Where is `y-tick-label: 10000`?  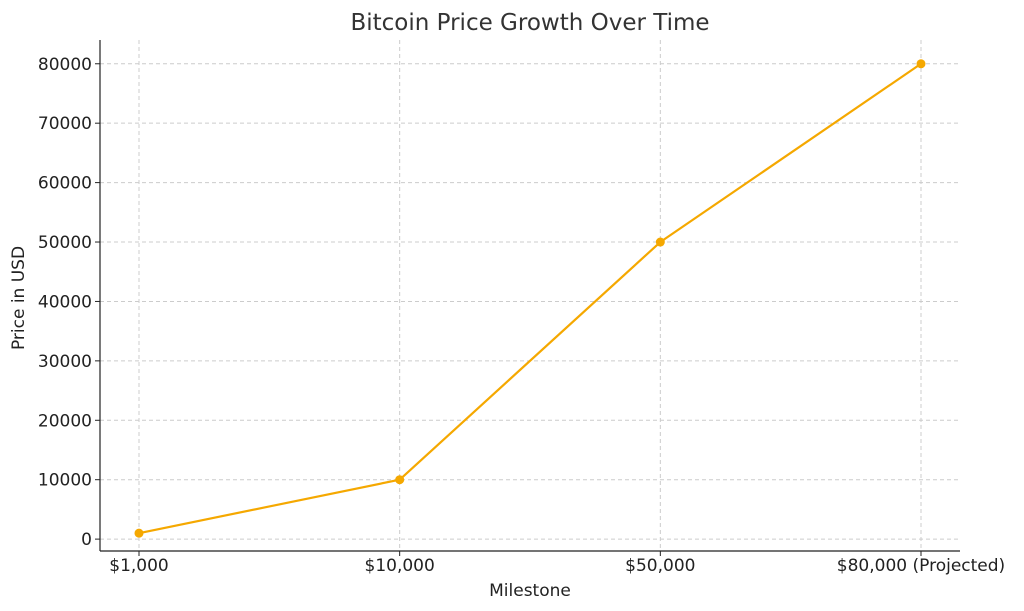
y-tick-label: 10000 is located at coordinates (65, 481).